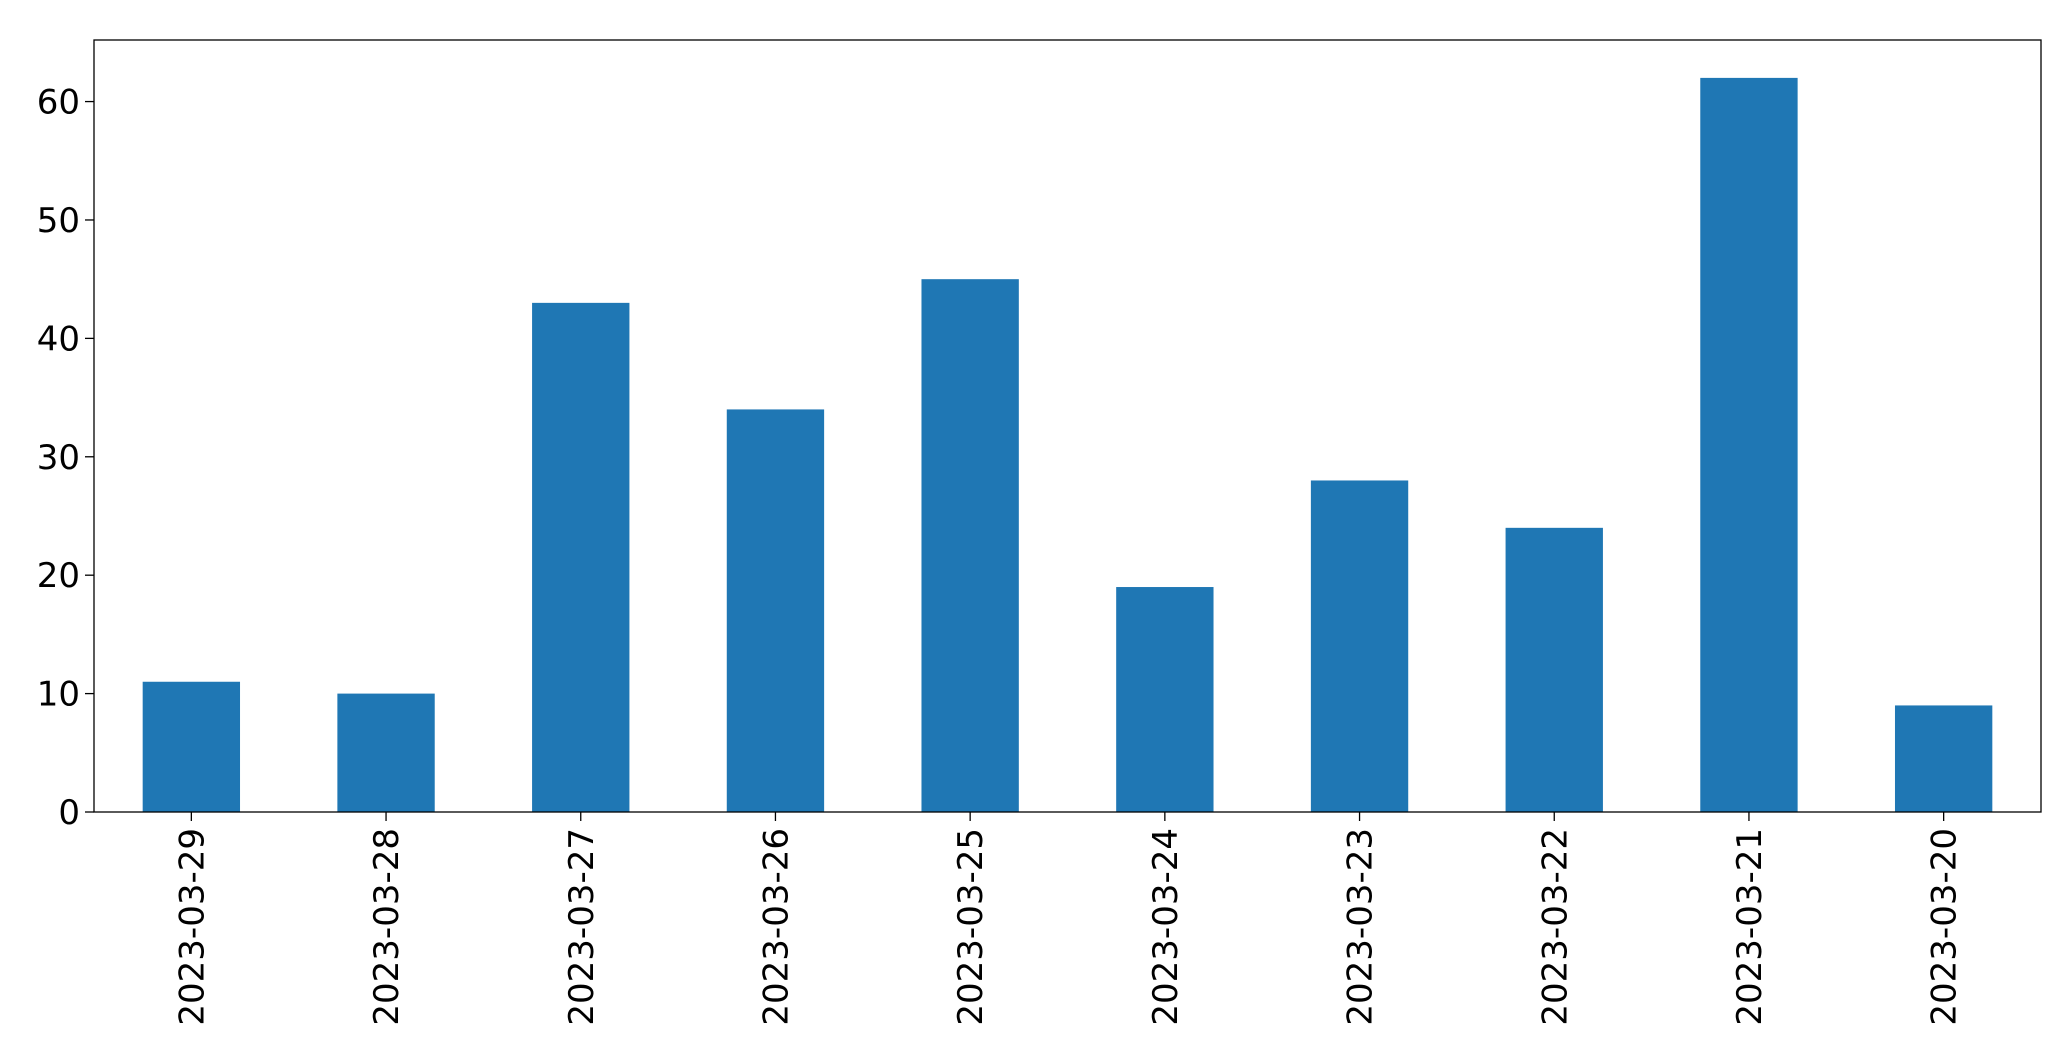 The height and width of the screenshot is (1061, 2071). I want to click on x-tick-label: 2023-03-21, so click(1750, 927).